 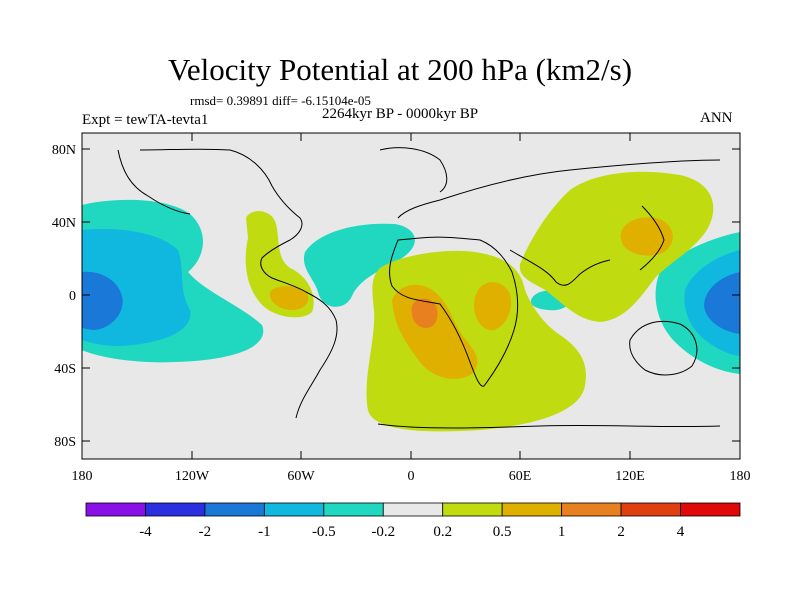 What do you see at coordinates (289, 298) in the screenshot?
I see `contour-central-america-mid` at bounding box center [289, 298].